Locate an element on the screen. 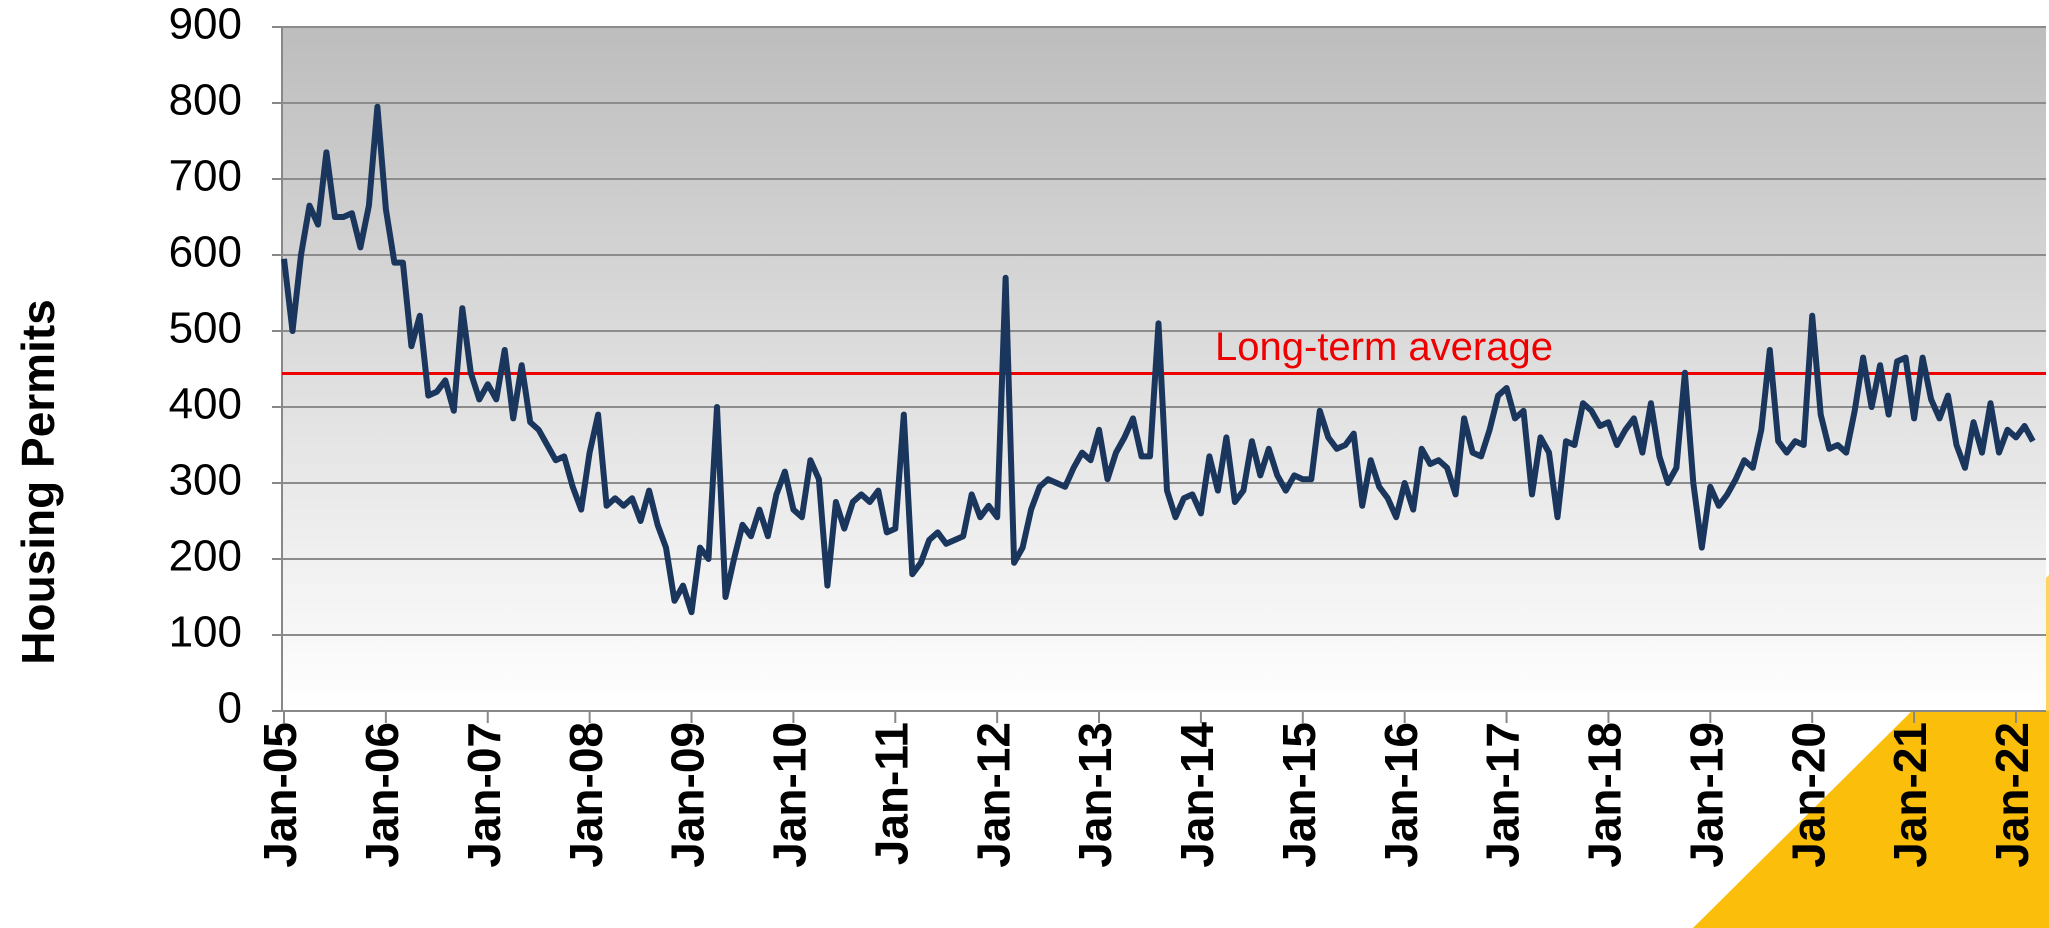 This screenshot has width=2049, height=928. x-tick-label: Jan-07 is located at coordinates (484, 795).